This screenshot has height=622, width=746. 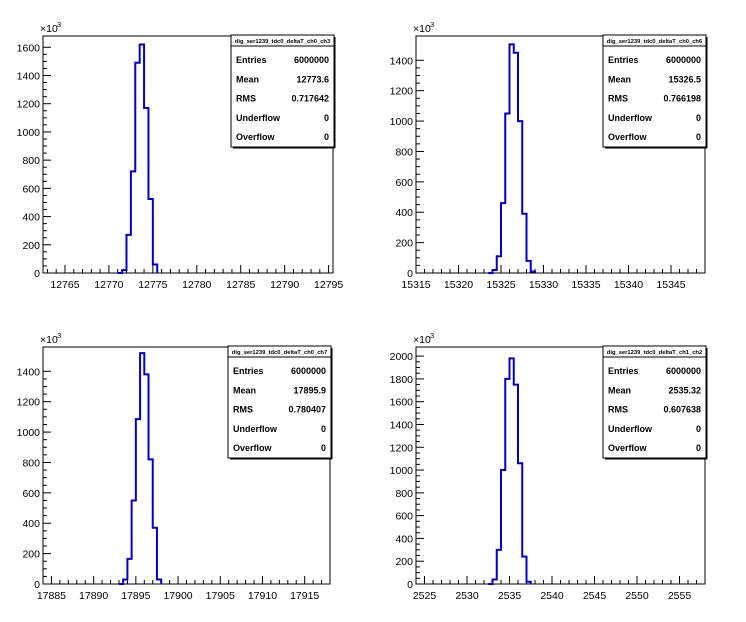 I want to click on y-tick-label: 200, so click(x=31, y=555).